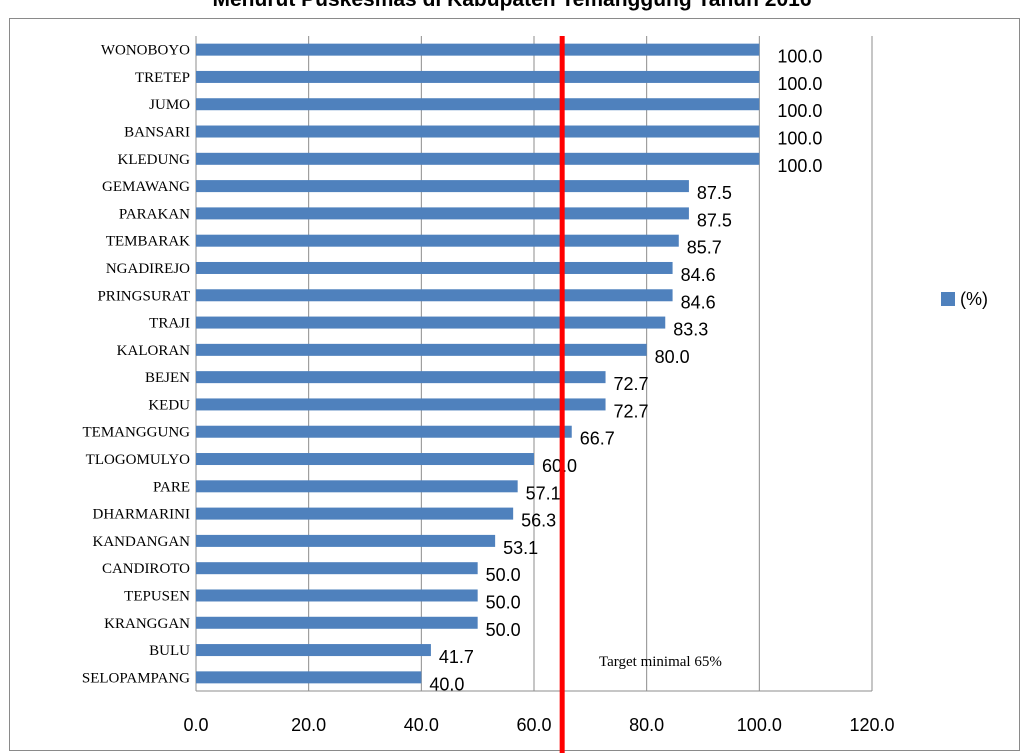 The width and height of the screenshot is (1024, 753). Describe the element at coordinates (169, 105) in the screenshot. I see `category-label: JUMO` at that location.